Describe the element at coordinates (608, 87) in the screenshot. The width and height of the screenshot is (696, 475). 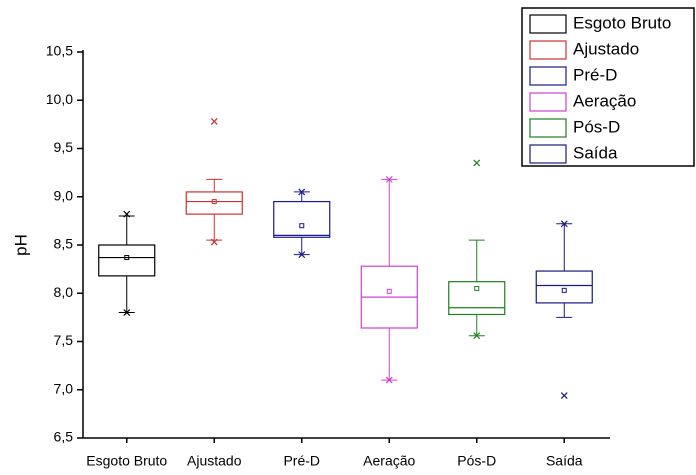
I see `legend` at that location.